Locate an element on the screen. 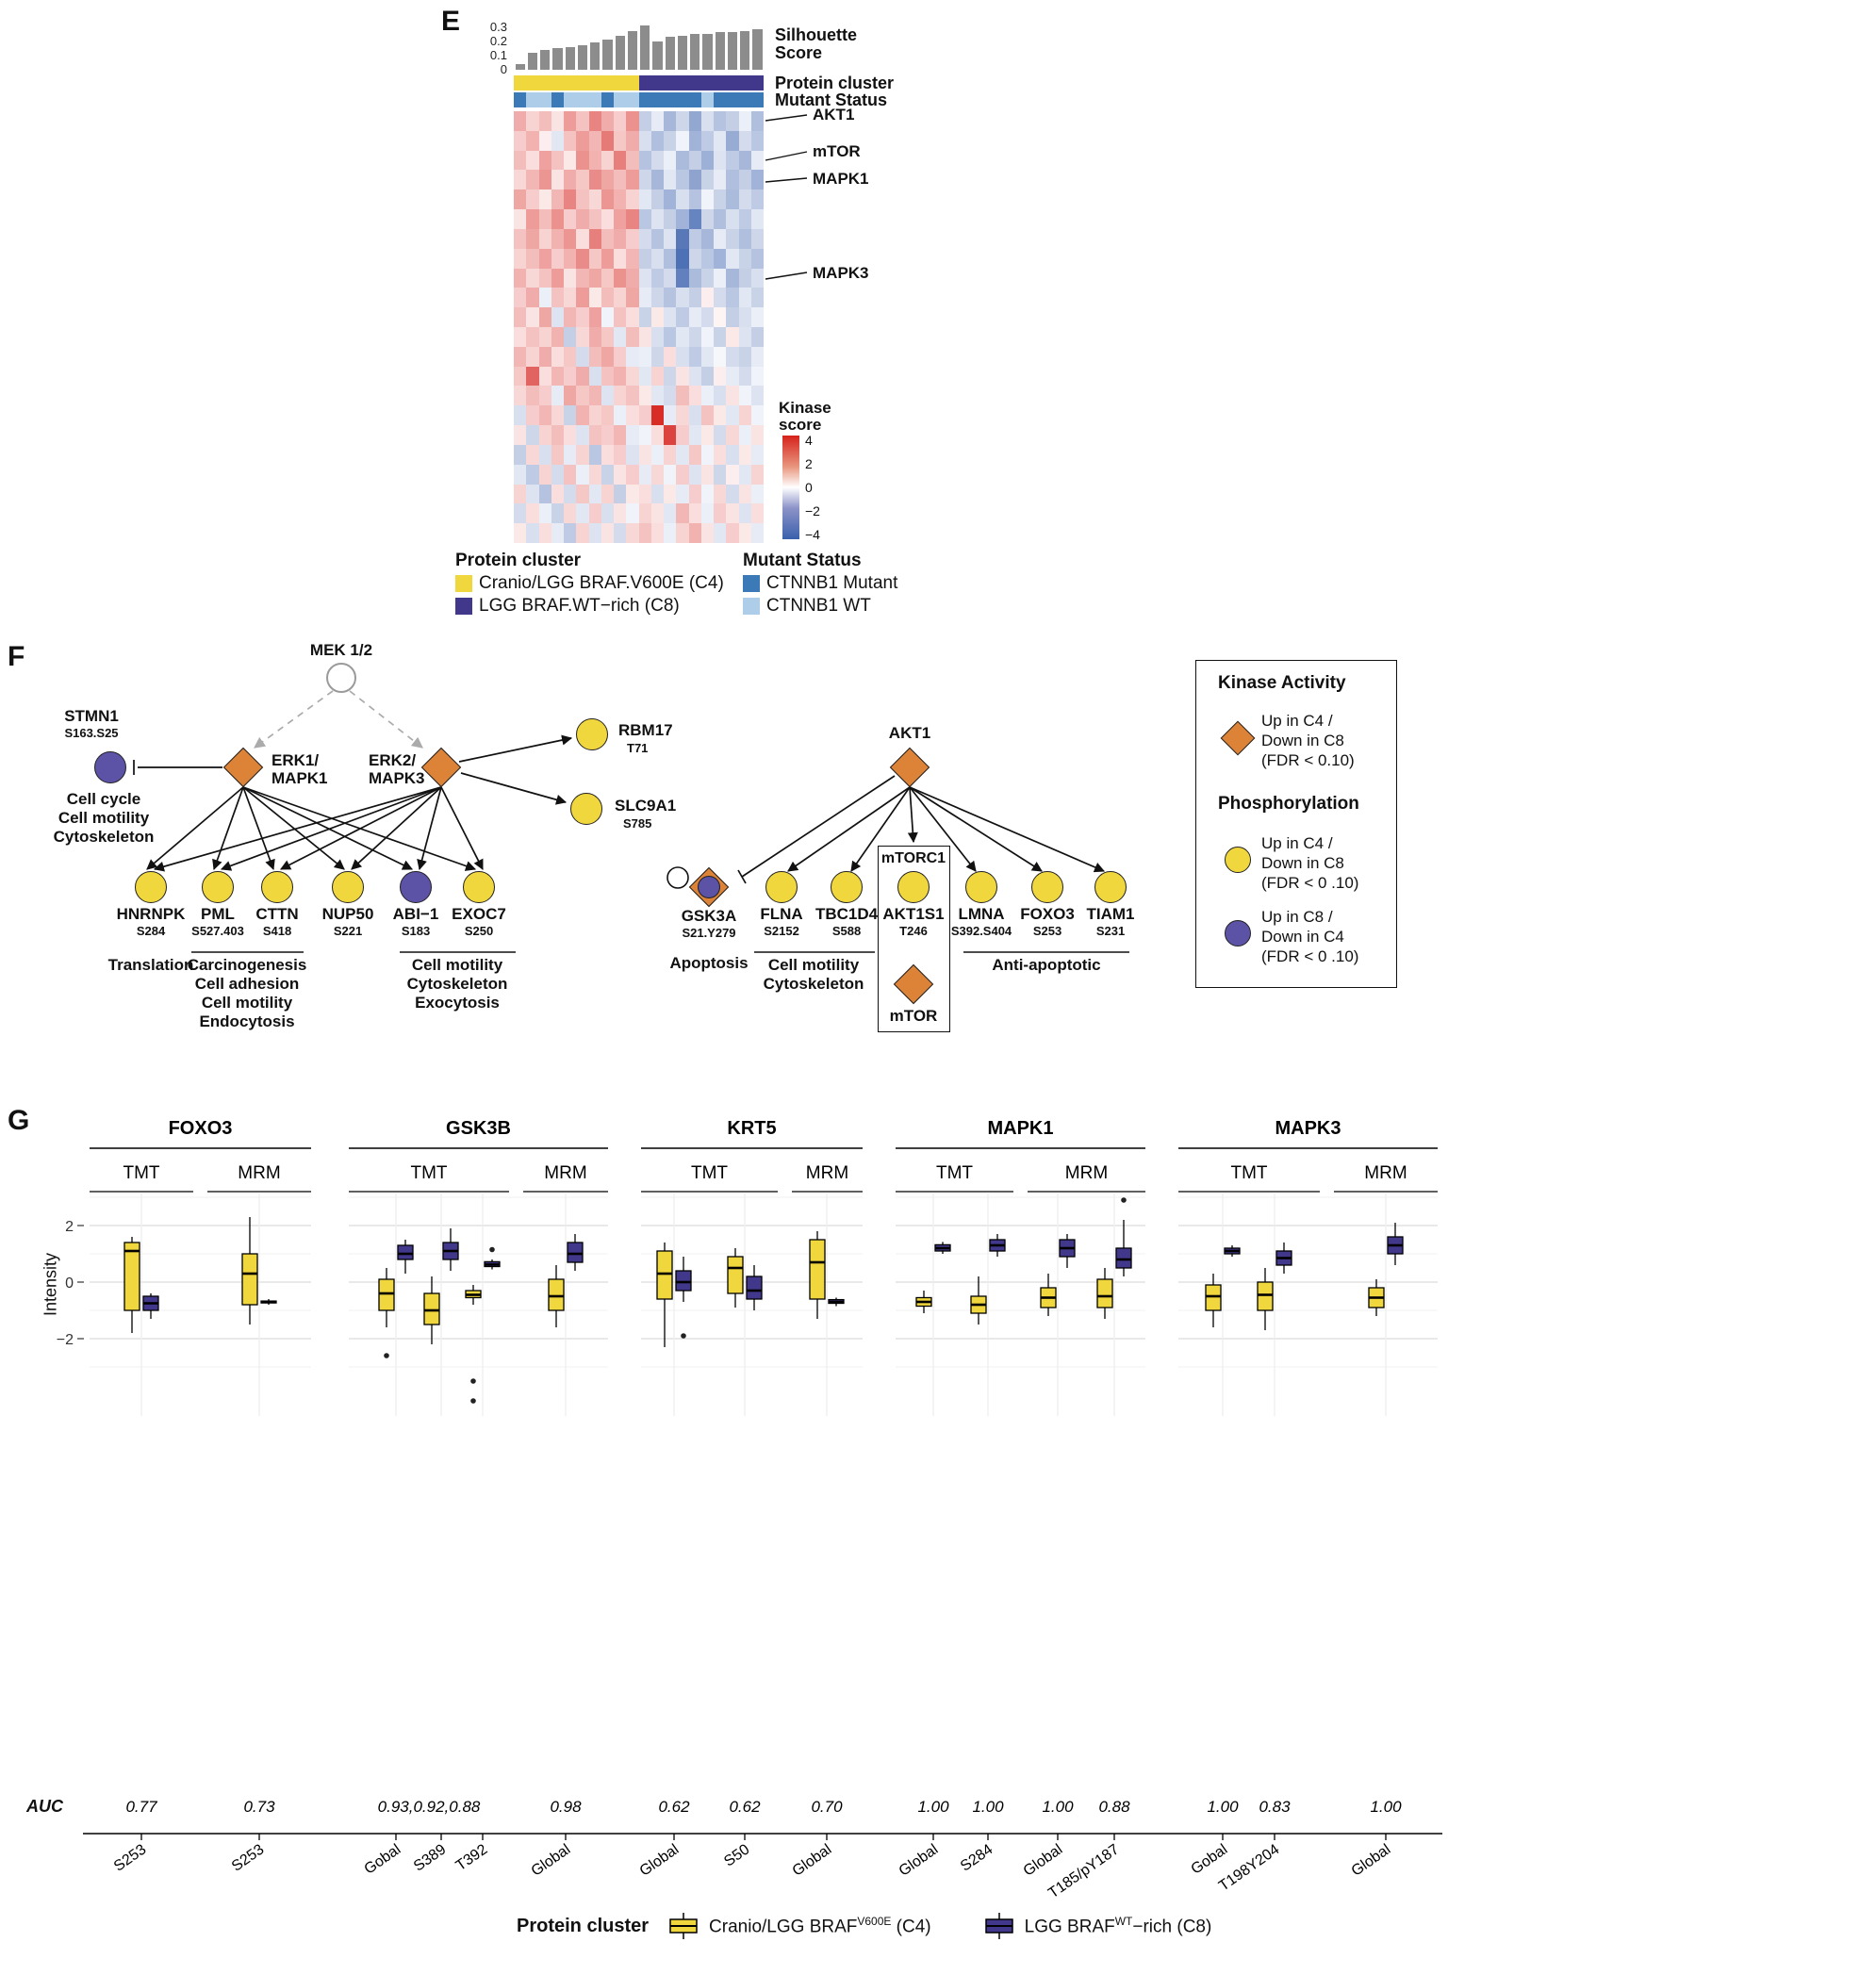 The image size is (1876, 1975). x-category-label: S253 is located at coordinates (248, 1858).